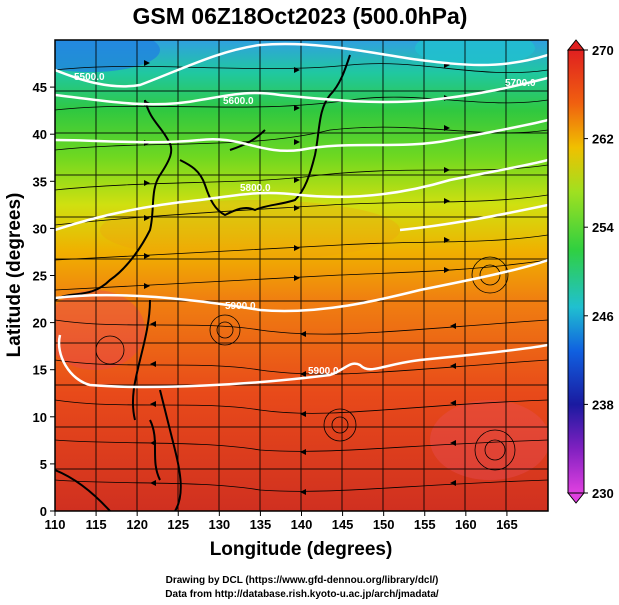 The image size is (619, 605). What do you see at coordinates (40, 228) in the screenshot?
I see `y-tick-label: 30` at bounding box center [40, 228].